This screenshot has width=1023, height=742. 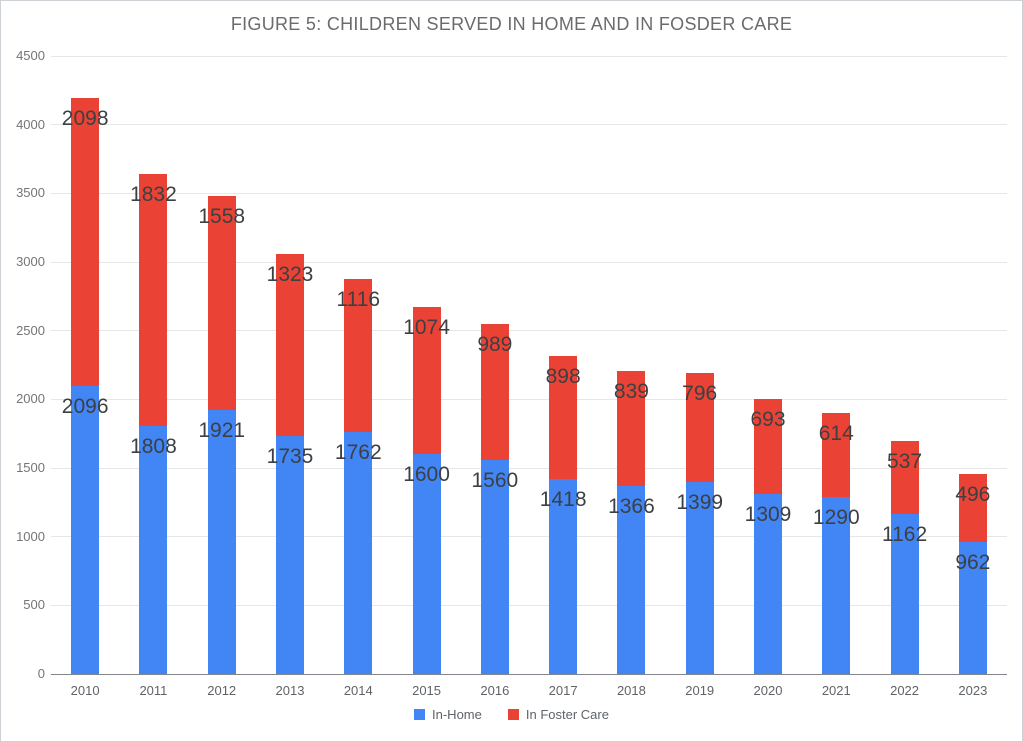 What do you see at coordinates (290, 456) in the screenshot?
I see `data-label-in-home: 1735` at bounding box center [290, 456].